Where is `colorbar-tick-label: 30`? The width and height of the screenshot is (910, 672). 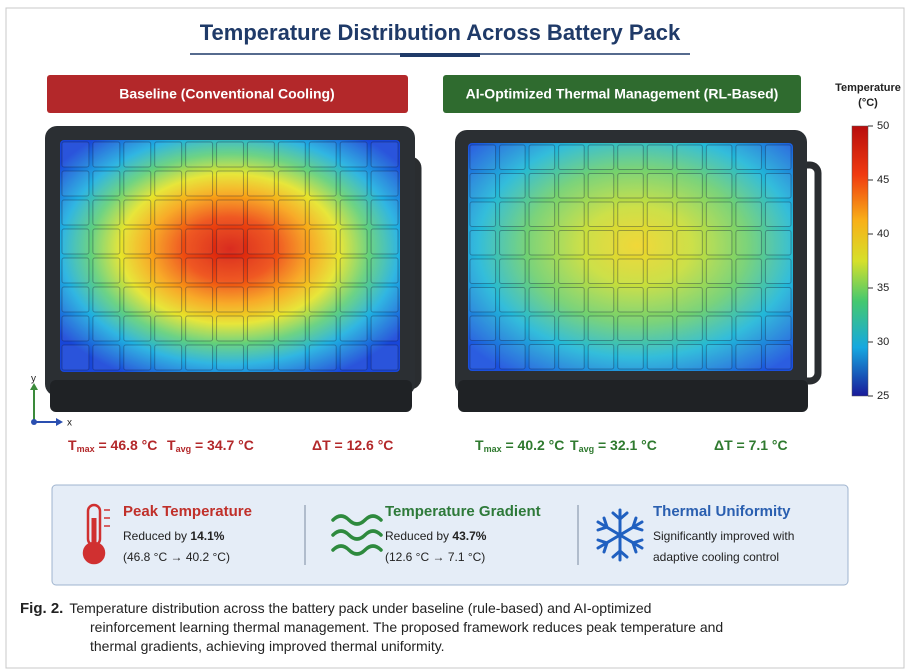 colorbar-tick-label: 30 is located at coordinates (883, 342).